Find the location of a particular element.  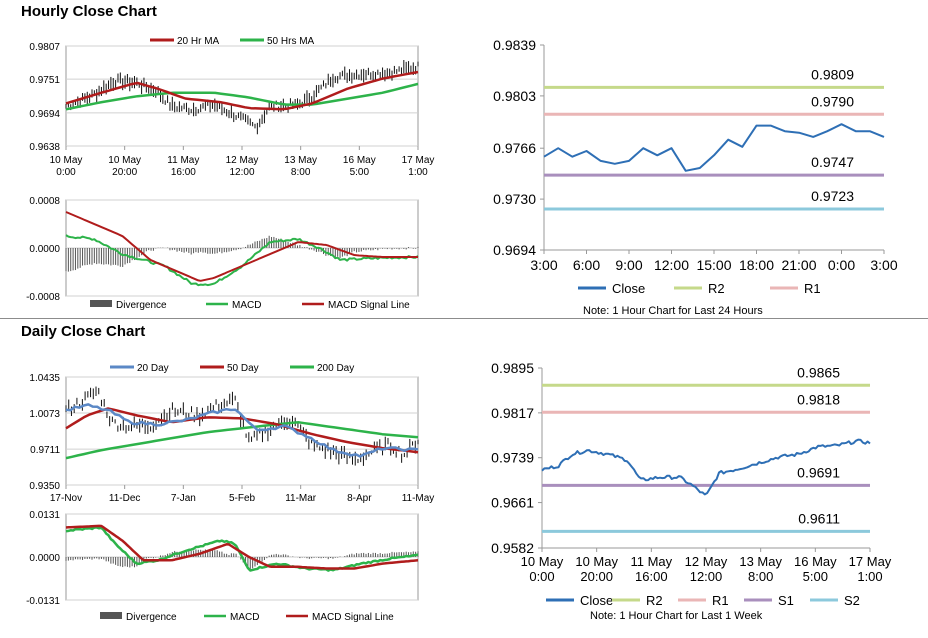

level-r2-label: 0.9809 is located at coordinates (832, 74).